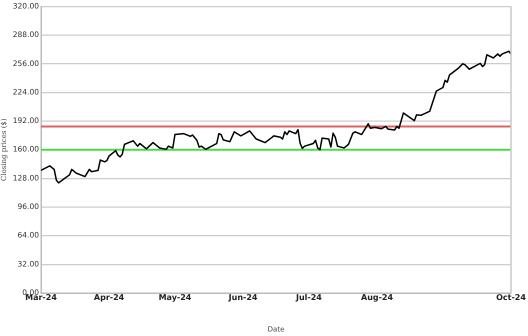 The image size is (528, 336). I want to click on x-tick-label: Apr-24, so click(109, 297).